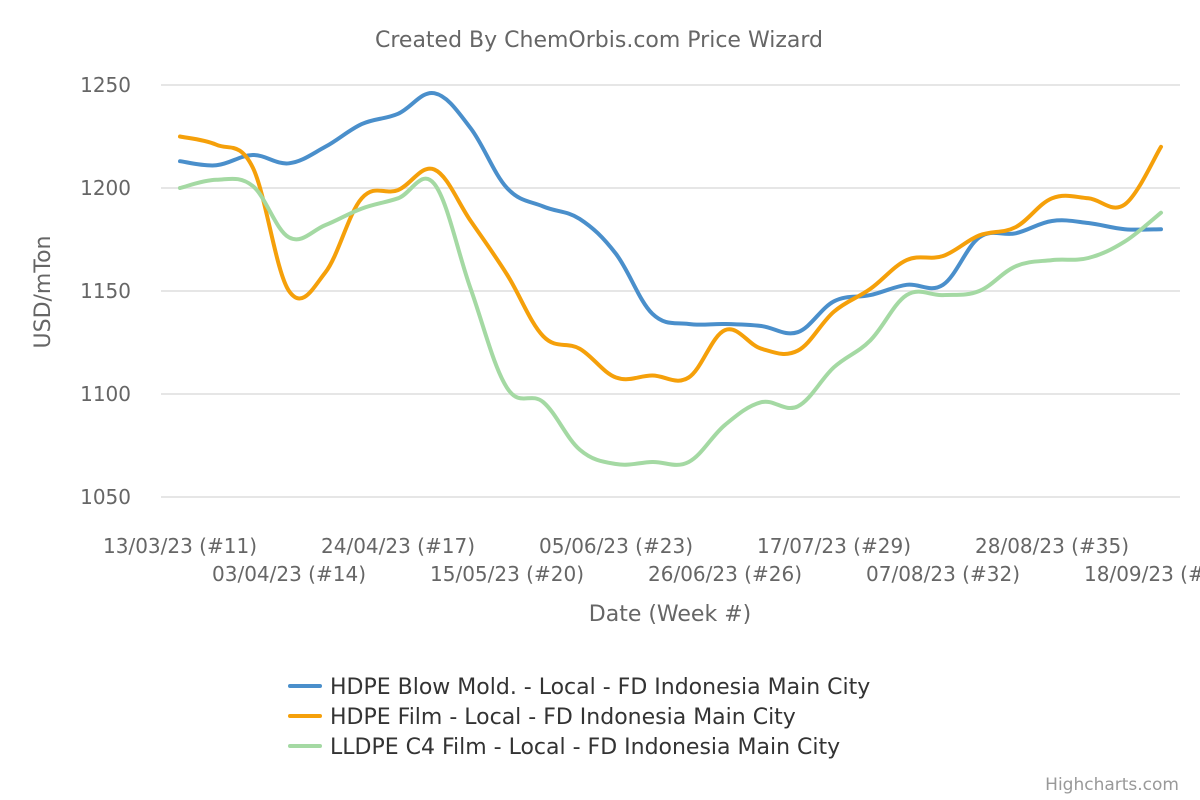 This screenshot has height=800, width=1200. I want to click on y-axis-title: USD/mTon, so click(43, 292).